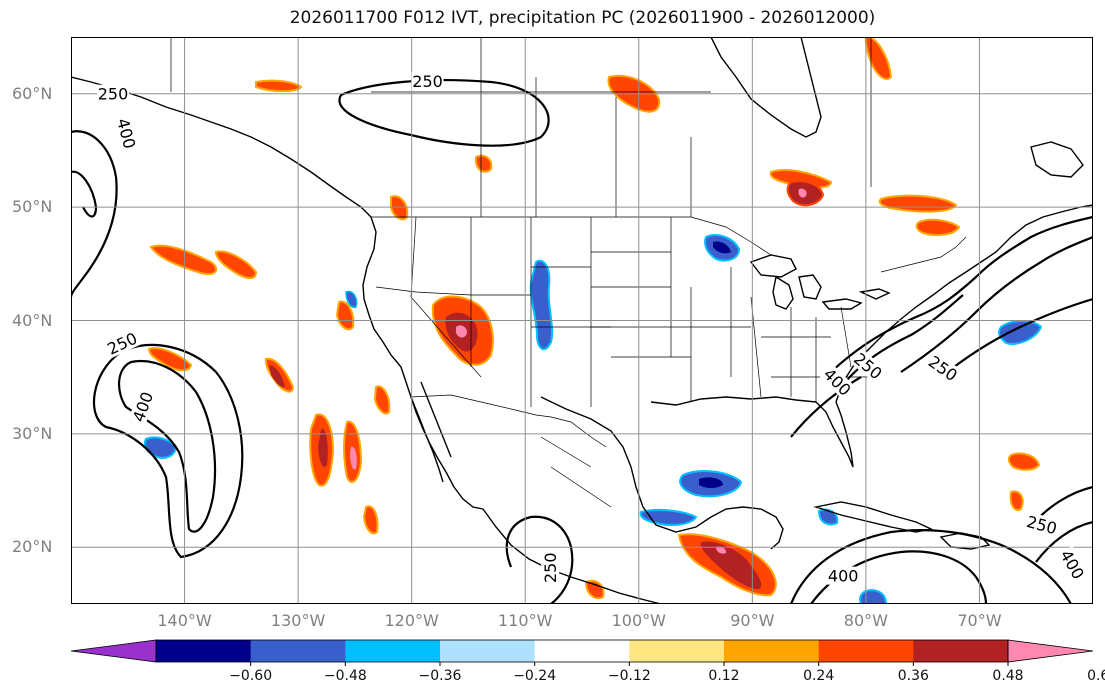  What do you see at coordinates (345, 676) in the screenshot?
I see `colorbar-tick-label: −0.48` at bounding box center [345, 676].